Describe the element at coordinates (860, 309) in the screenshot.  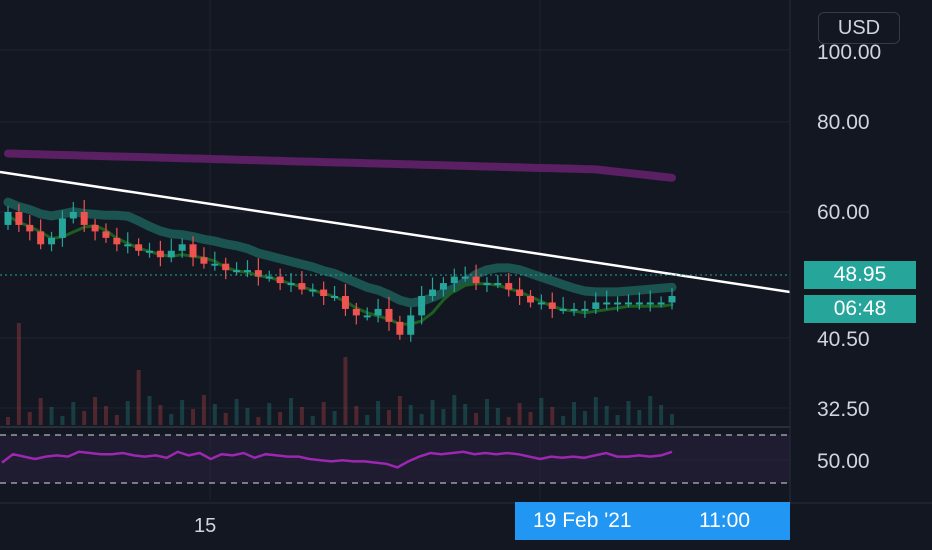
I see `countdown-tag: 06:48` at that location.